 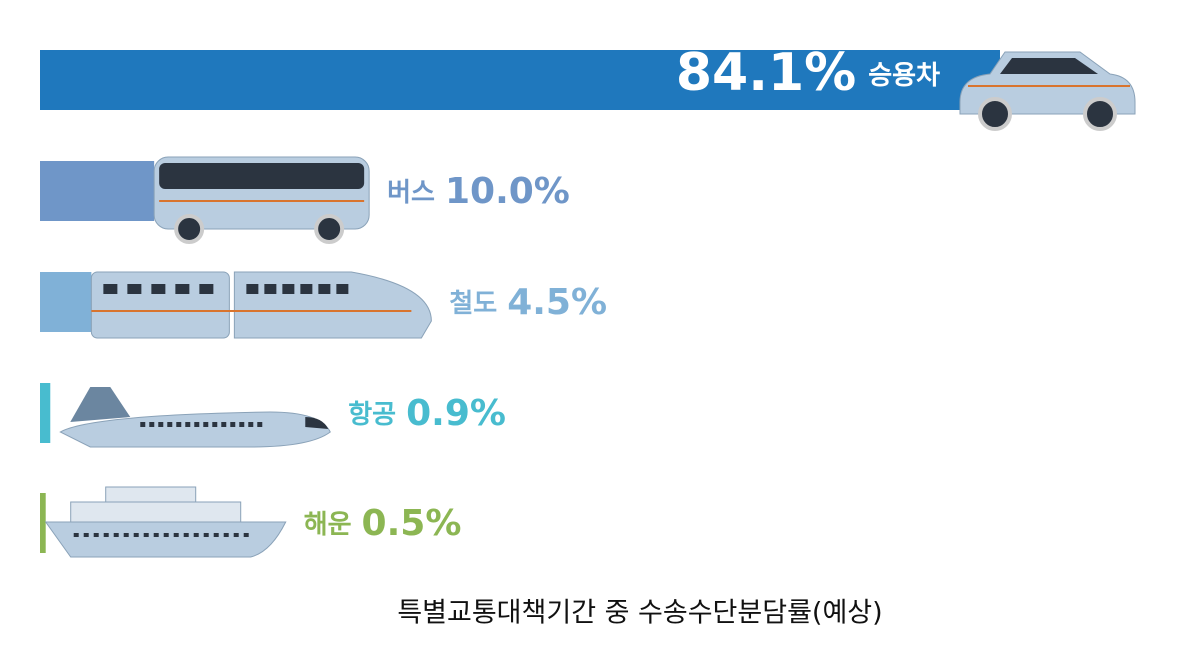 I want to click on bar-label: 항공 0.9%, so click(x=427, y=413).